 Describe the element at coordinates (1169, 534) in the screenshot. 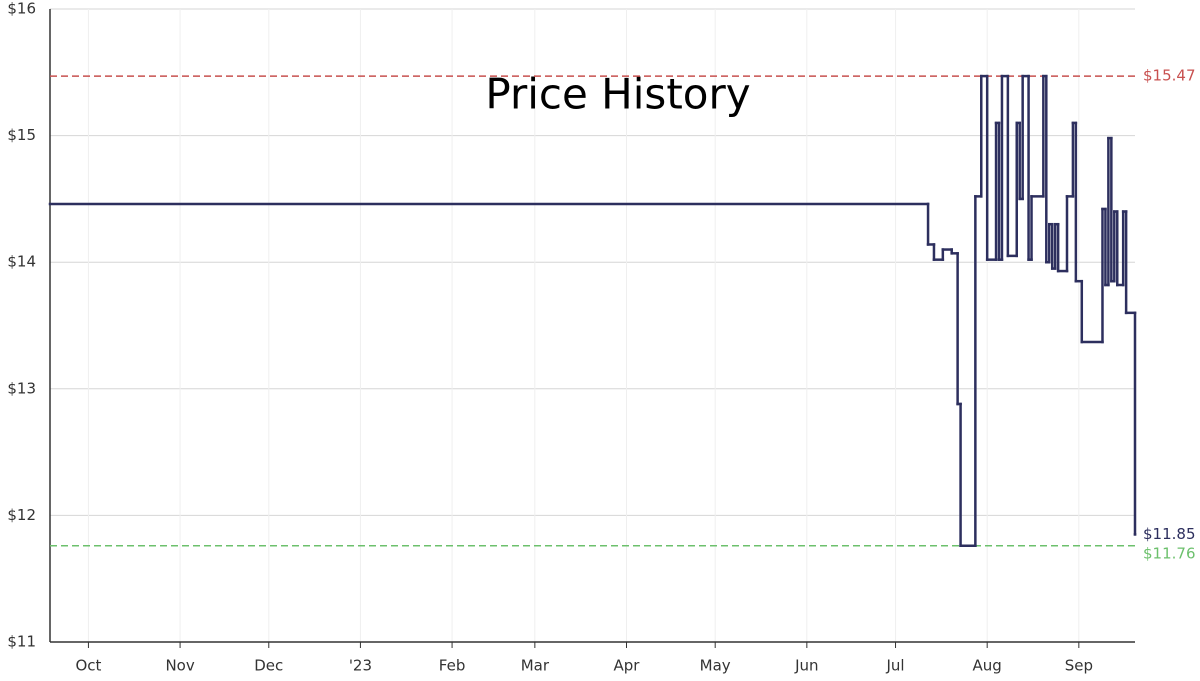

I see `value-label: $11.85` at that location.